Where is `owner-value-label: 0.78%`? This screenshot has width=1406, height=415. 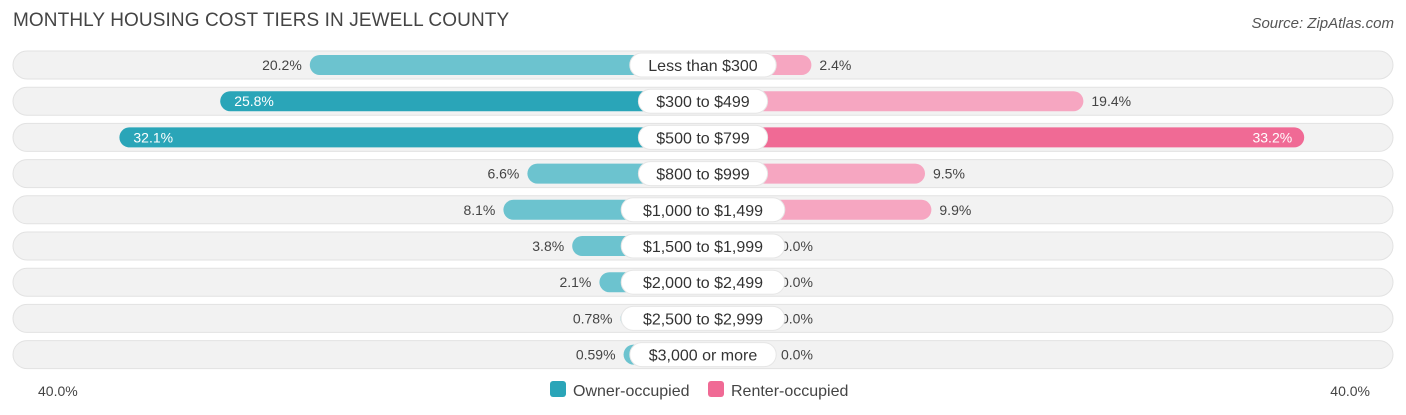
owner-value-label: 0.78% is located at coordinates (593, 318).